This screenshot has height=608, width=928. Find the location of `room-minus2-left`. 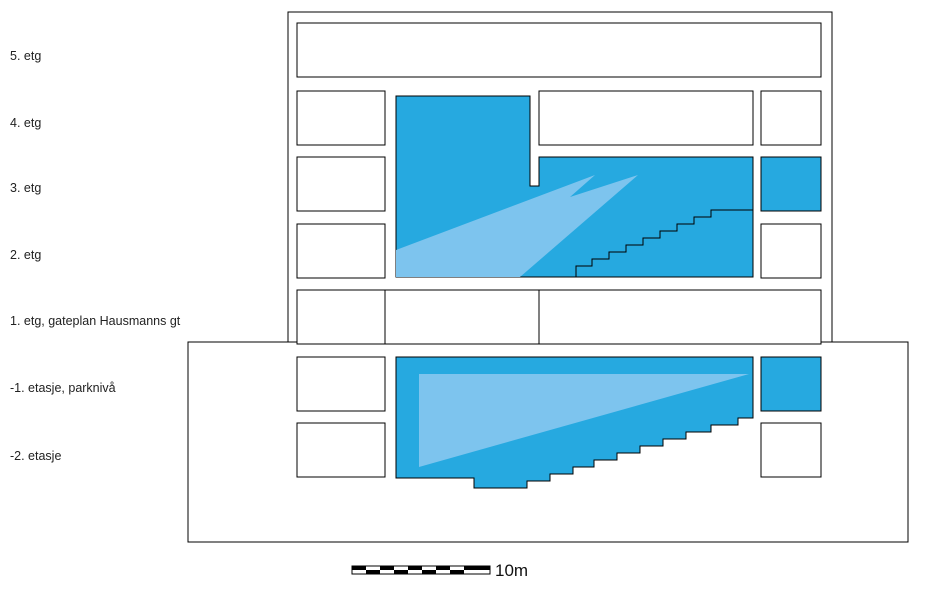

room-minus2-left is located at coordinates (341, 450).